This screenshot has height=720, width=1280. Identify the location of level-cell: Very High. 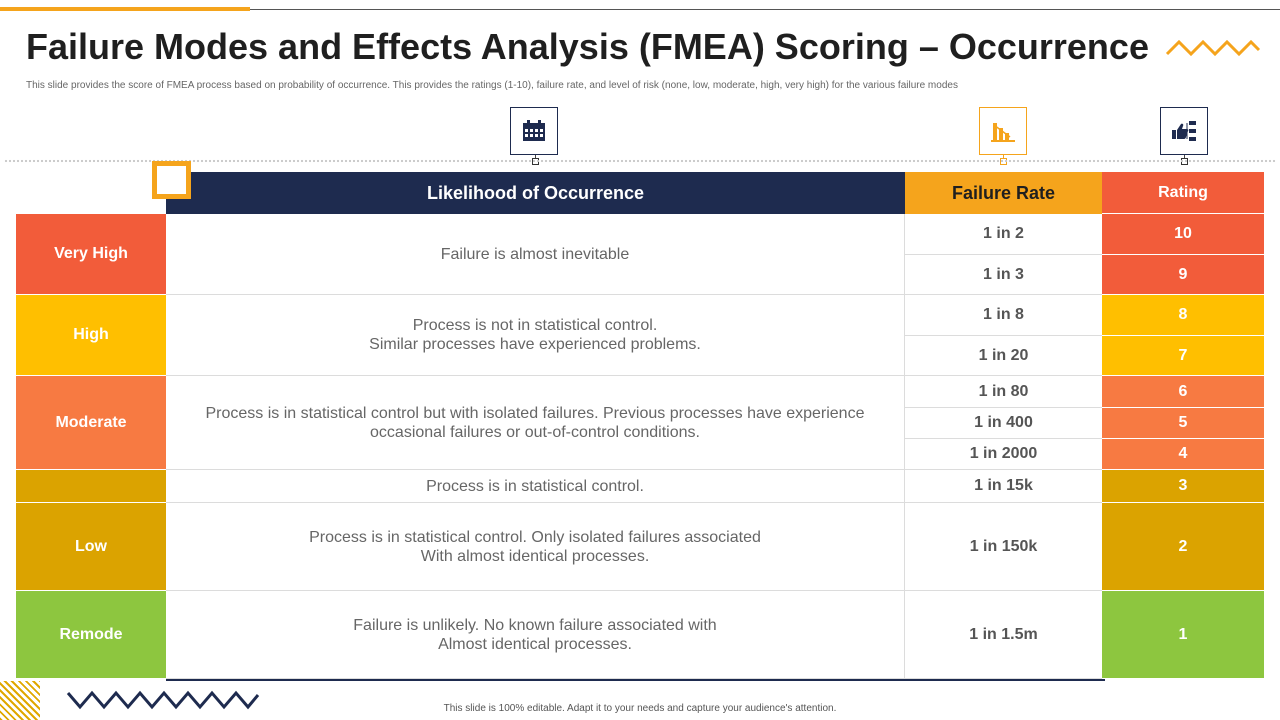
(91, 254).